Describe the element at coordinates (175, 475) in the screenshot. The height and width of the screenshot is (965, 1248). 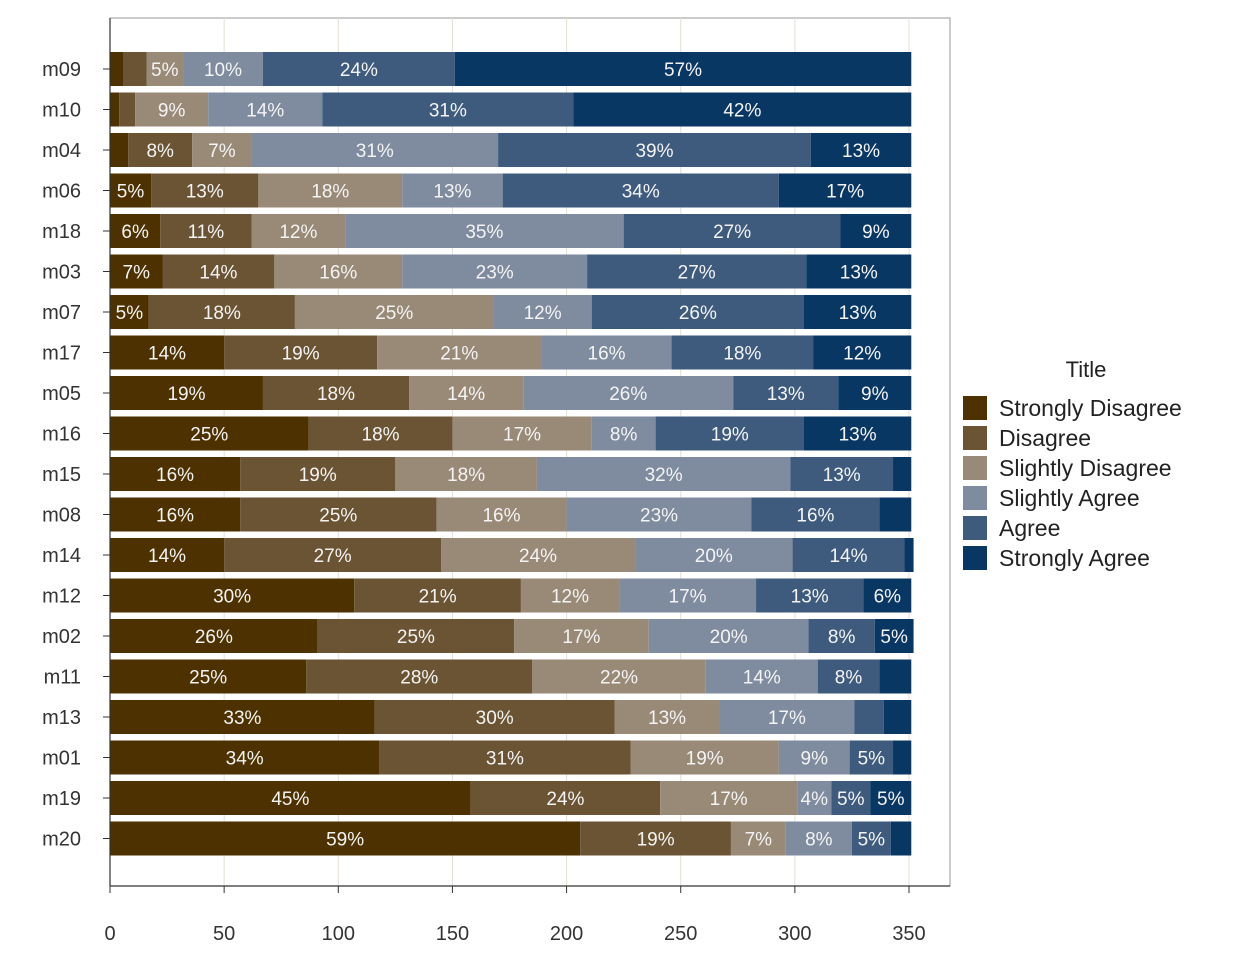
I see `data-label: 16%` at that location.